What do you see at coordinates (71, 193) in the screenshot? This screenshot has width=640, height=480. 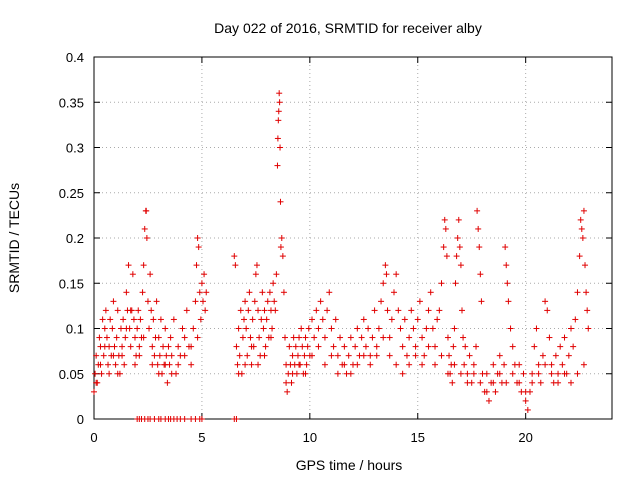 I see `y-tick-label: 0.25` at bounding box center [71, 193].